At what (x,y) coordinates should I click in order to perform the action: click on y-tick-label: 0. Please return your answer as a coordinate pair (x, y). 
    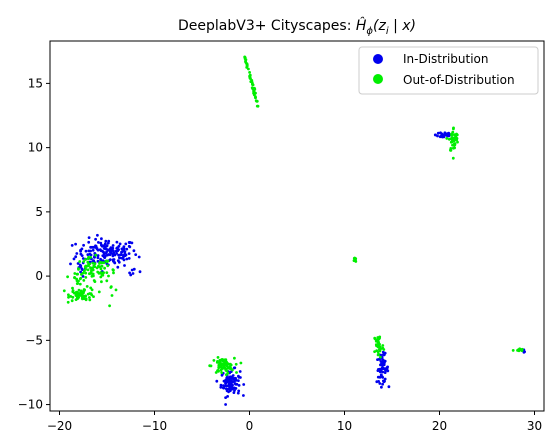
    Looking at the image, I should click on (39, 276).